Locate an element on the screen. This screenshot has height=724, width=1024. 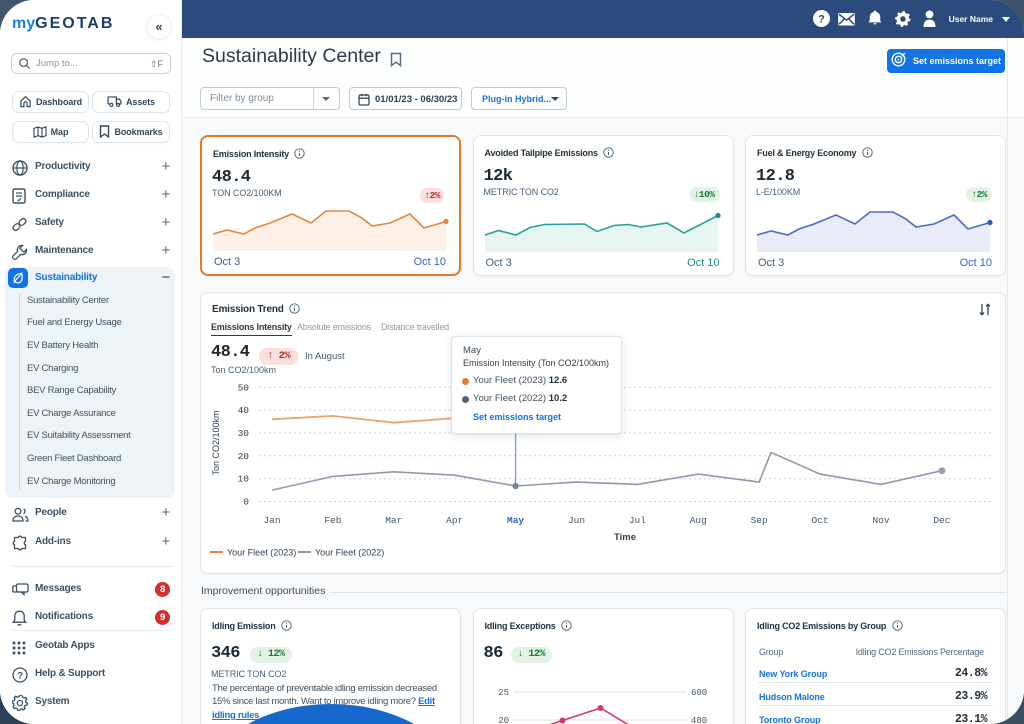
svg-text: 50 is located at coordinates (244, 387).